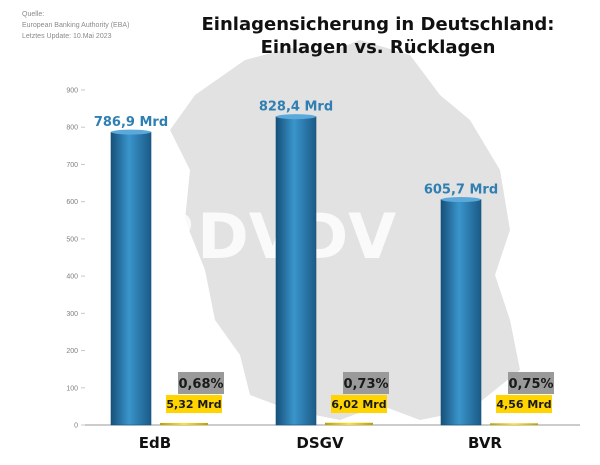  What do you see at coordinates (72, 277) in the screenshot?
I see `y-tick-label: 400` at bounding box center [72, 277].